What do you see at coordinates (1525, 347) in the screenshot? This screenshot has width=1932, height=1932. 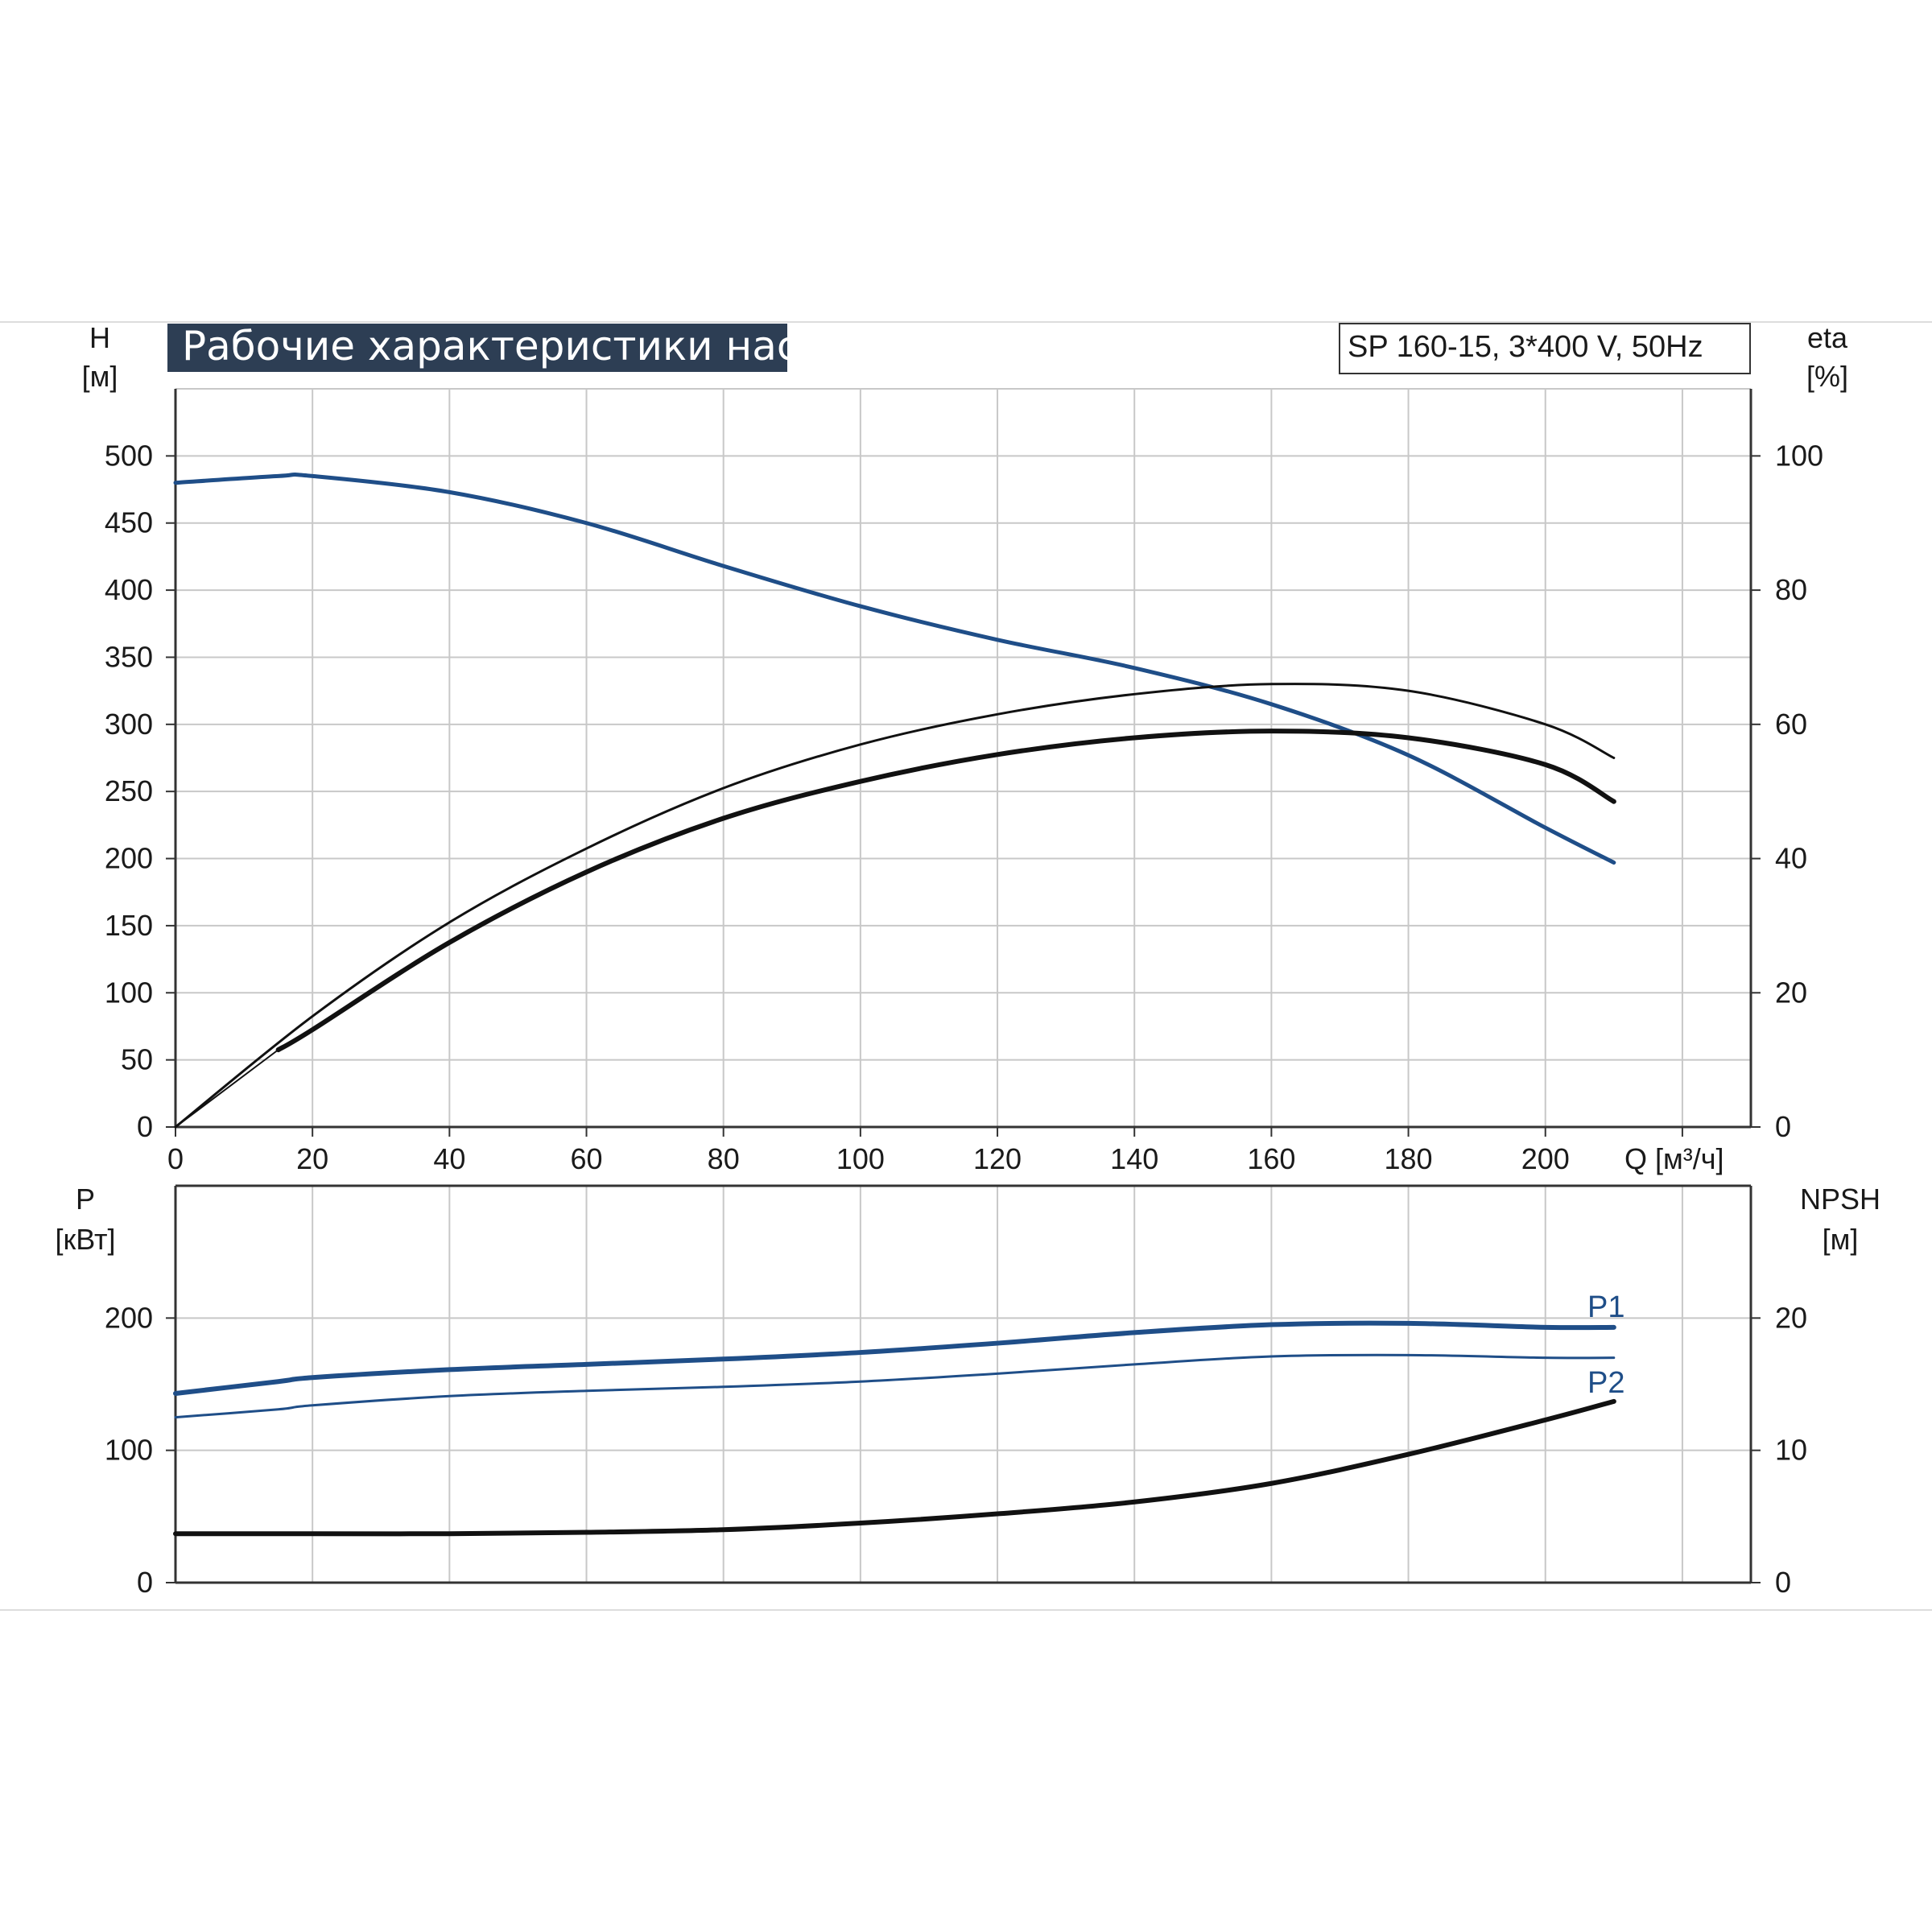 I see `model-label: SP 160-15, 3*400 V, 50Hz` at bounding box center [1525, 347].